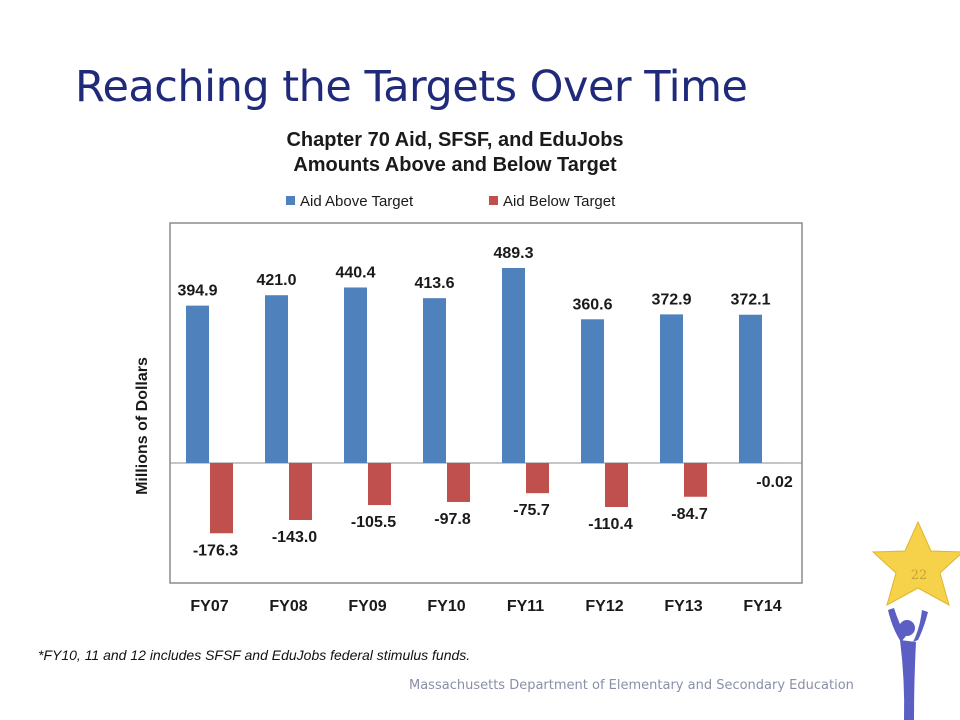 This screenshot has height=720, width=960. Describe the element at coordinates (373, 522) in the screenshot. I see `data-label-below-fy09: -105.5` at that location.